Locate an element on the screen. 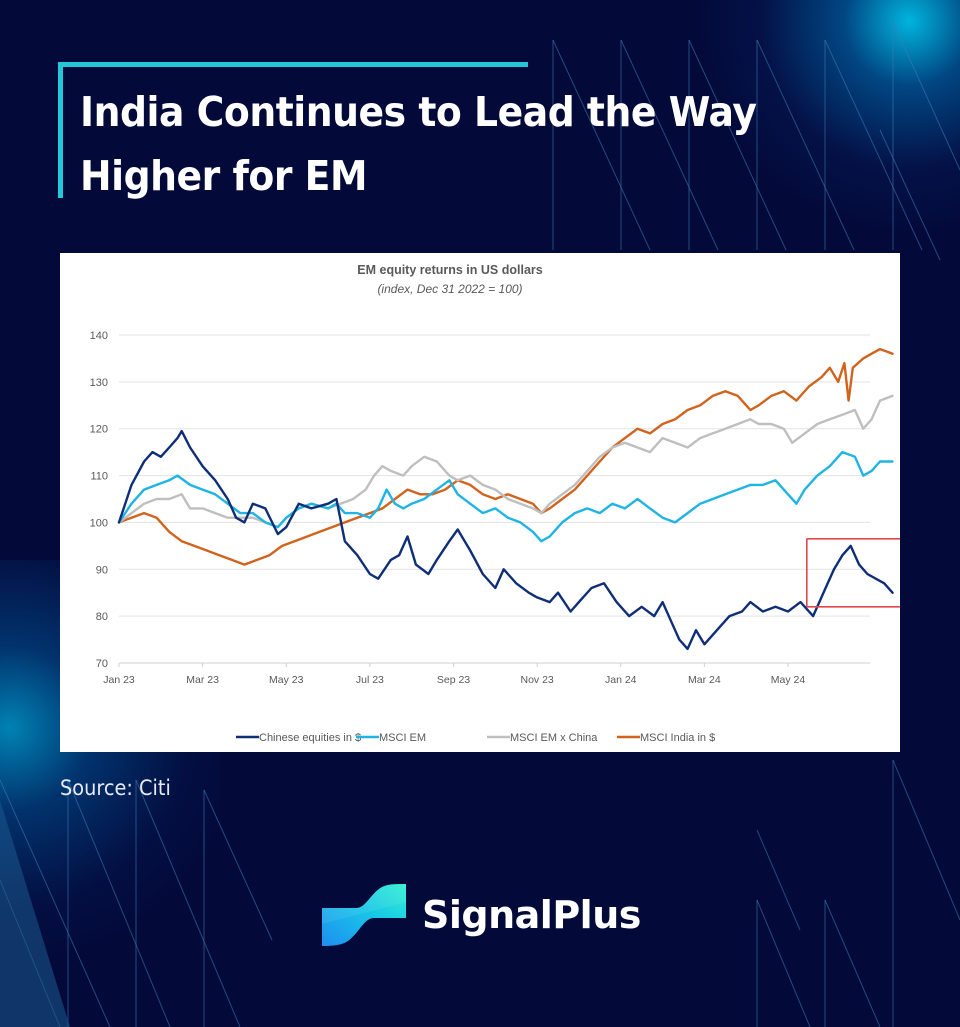 The width and height of the screenshot is (960, 1027). x-tick-label: May 24 is located at coordinates (788, 680).